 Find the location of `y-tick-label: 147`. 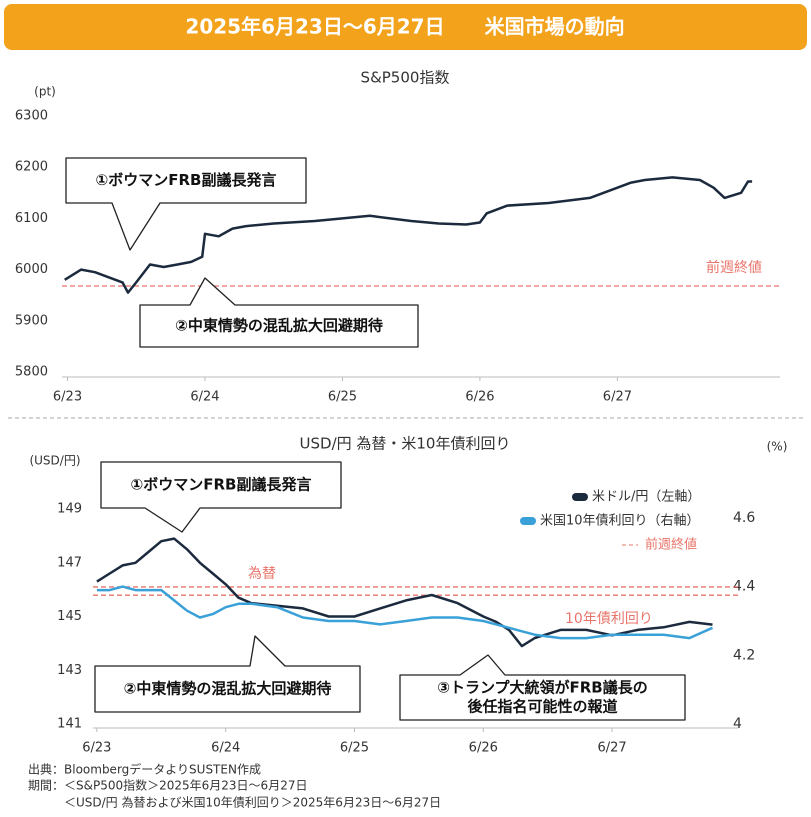

y-tick-label: 147 is located at coordinates (69, 562).